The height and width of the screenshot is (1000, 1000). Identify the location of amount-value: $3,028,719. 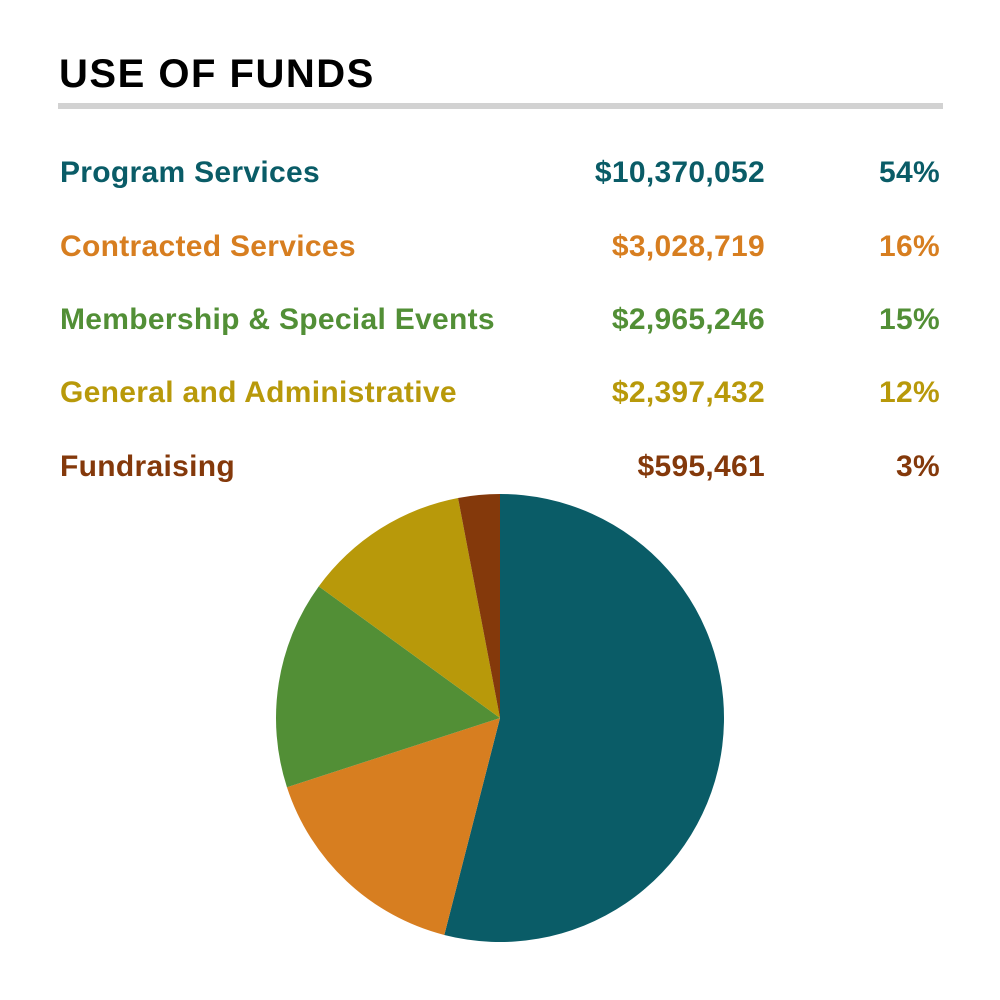
(688, 246).